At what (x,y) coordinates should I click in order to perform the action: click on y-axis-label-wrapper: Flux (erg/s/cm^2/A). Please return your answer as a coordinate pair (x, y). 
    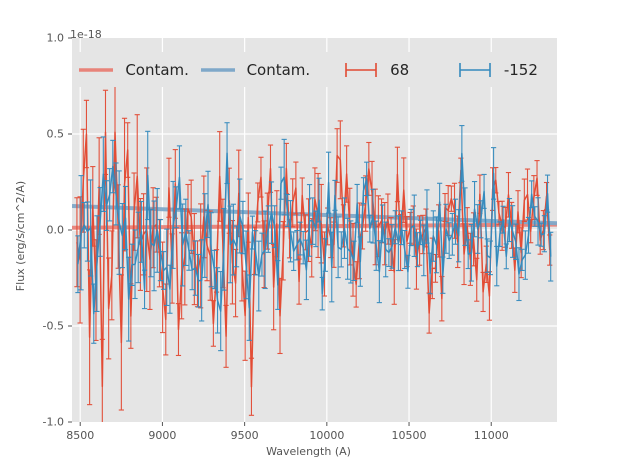
    Looking at the image, I should click on (69, 236).